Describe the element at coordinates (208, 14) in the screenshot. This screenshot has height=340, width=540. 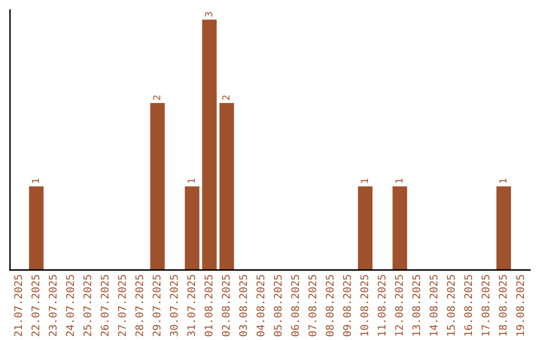
I see `data-label: 3` at that location.